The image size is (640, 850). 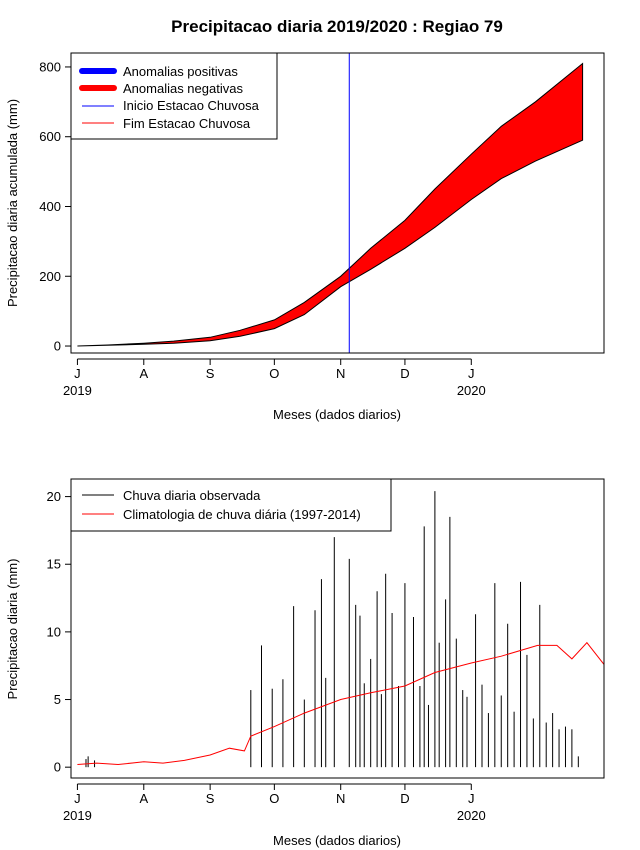 I want to click on bottom-x-axis-label: Meses (dados diarios), so click(x=337, y=840).